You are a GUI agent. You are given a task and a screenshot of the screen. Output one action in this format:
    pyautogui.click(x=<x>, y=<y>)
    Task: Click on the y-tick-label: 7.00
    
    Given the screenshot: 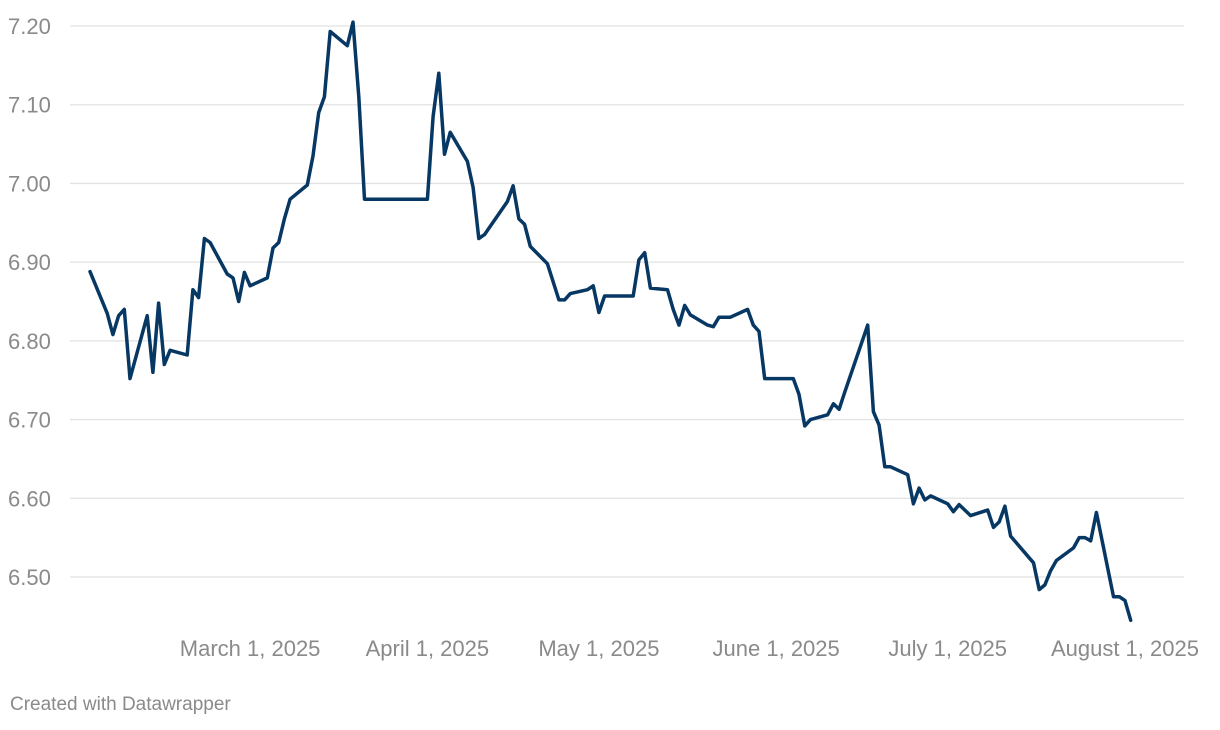 What is the action you would take?
    pyautogui.click(x=29, y=183)
    